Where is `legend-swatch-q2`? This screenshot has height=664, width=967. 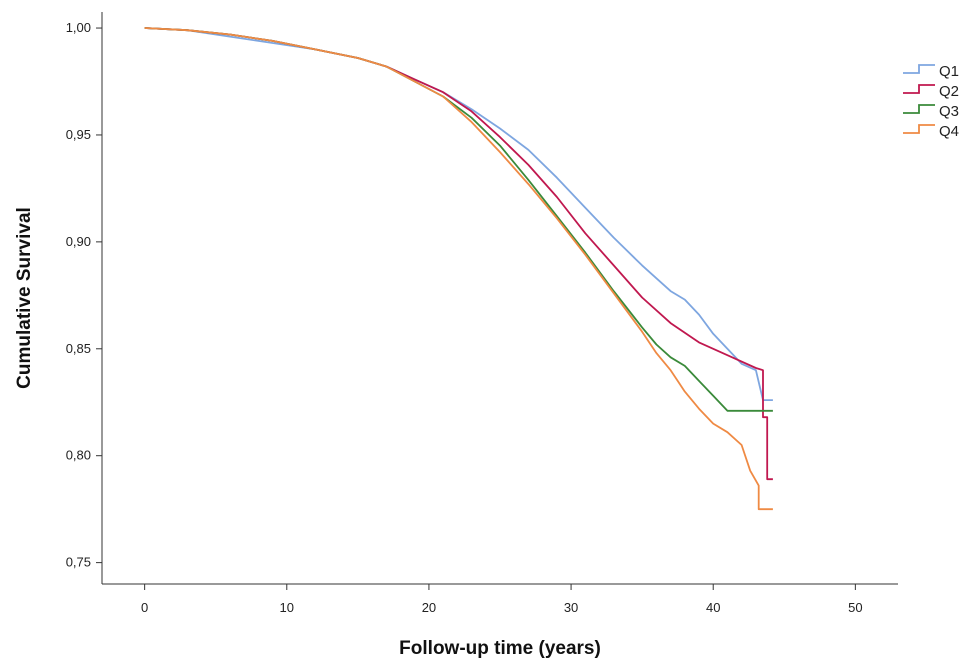 legend-swatch-q2 is located at coordinates (919, 89).